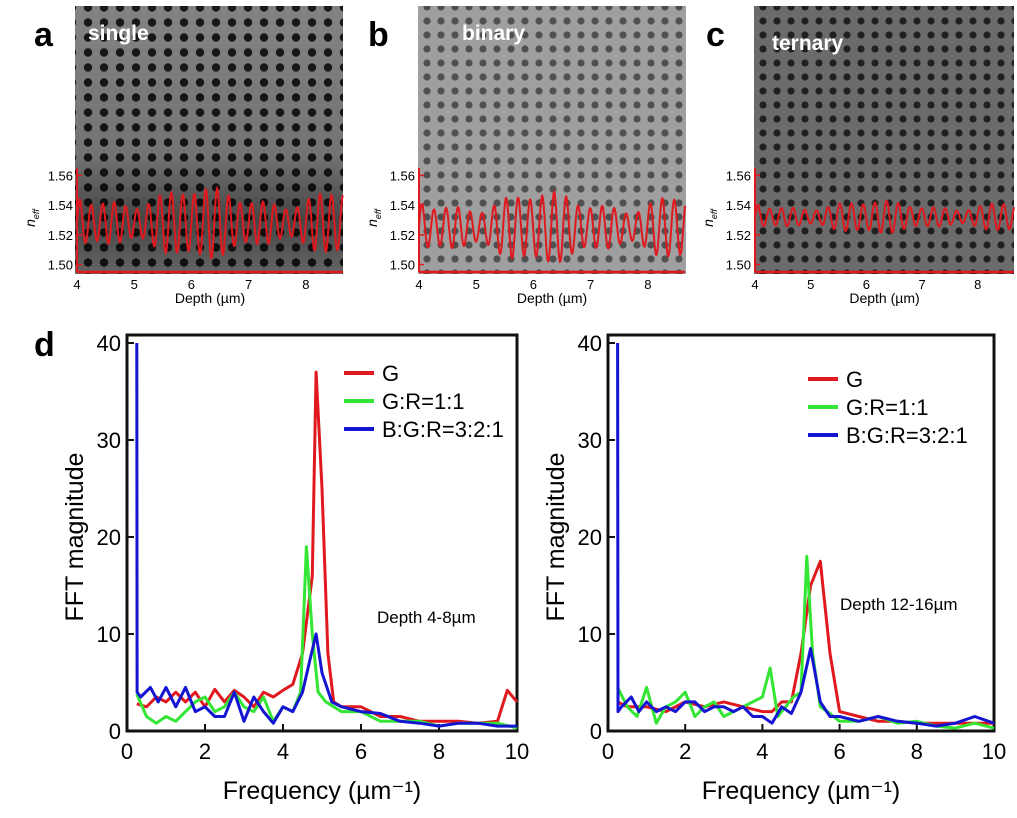 This screenshot has height=818, width=1017. I want to click on neff-plot-b: 1.50 1.52 1.54 1.56 4 5 6 7 8 Depth (µm) neff, so click(525, 237).